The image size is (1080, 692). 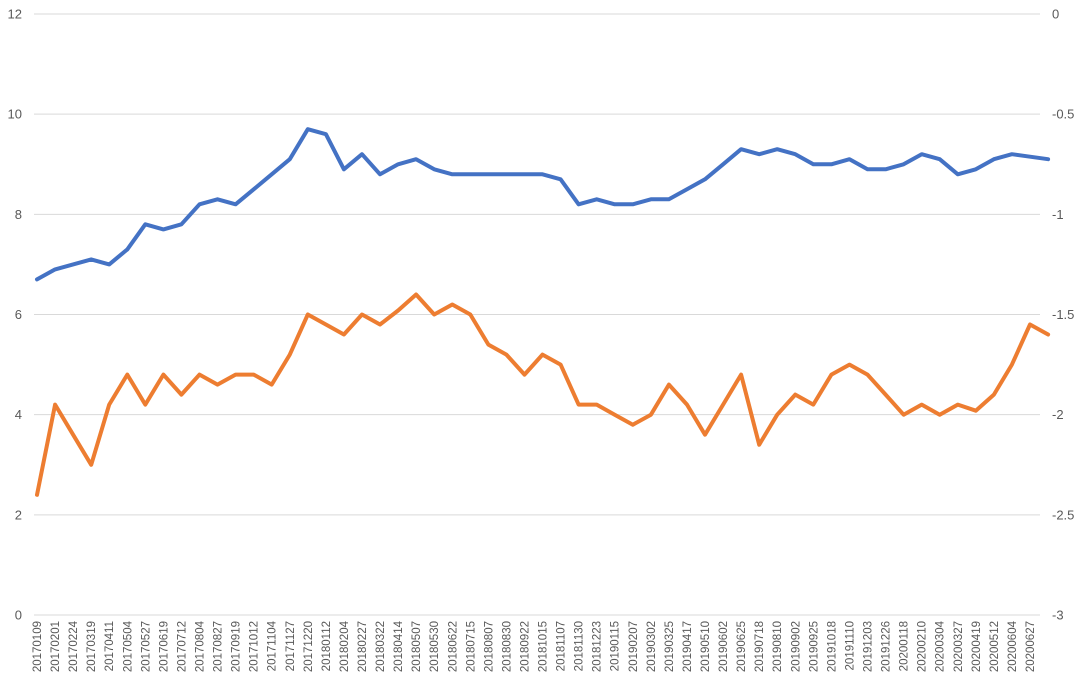 What do you see at coordinates (995, 646) in the screenshot?
I see `x-tick-label: 20200512` at bounding box center [995, 646].